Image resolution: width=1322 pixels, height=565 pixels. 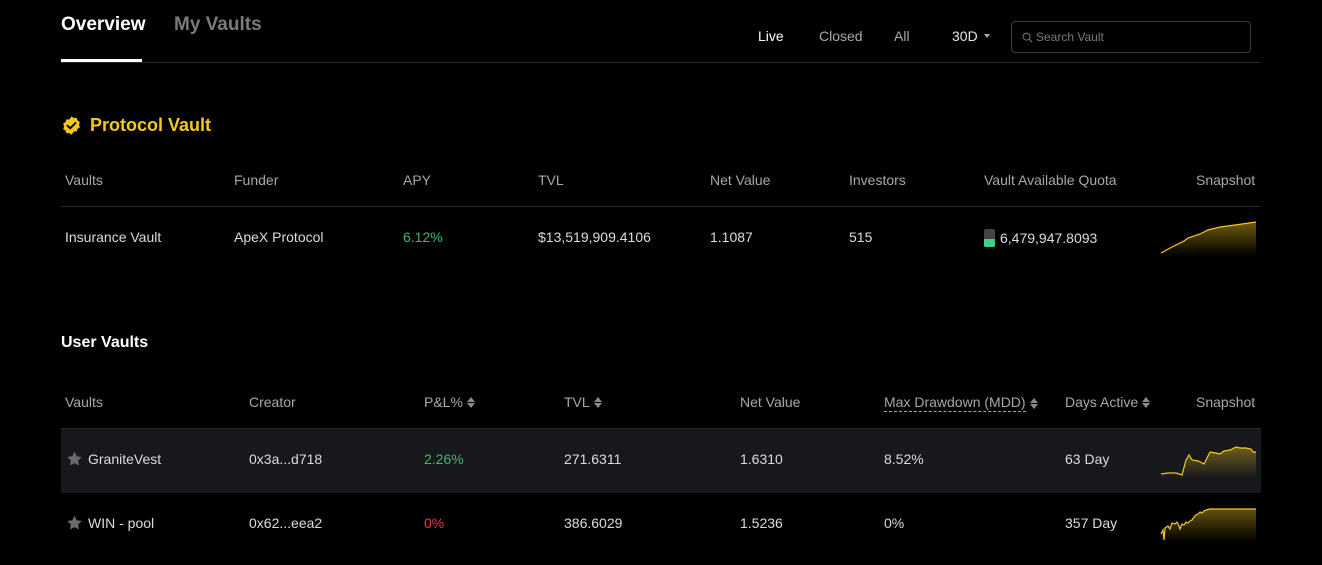 What do you see at coordinates (841, 36) in the screenshot?
I see `filter-closed: Closed` at bounding box center [841, 36].